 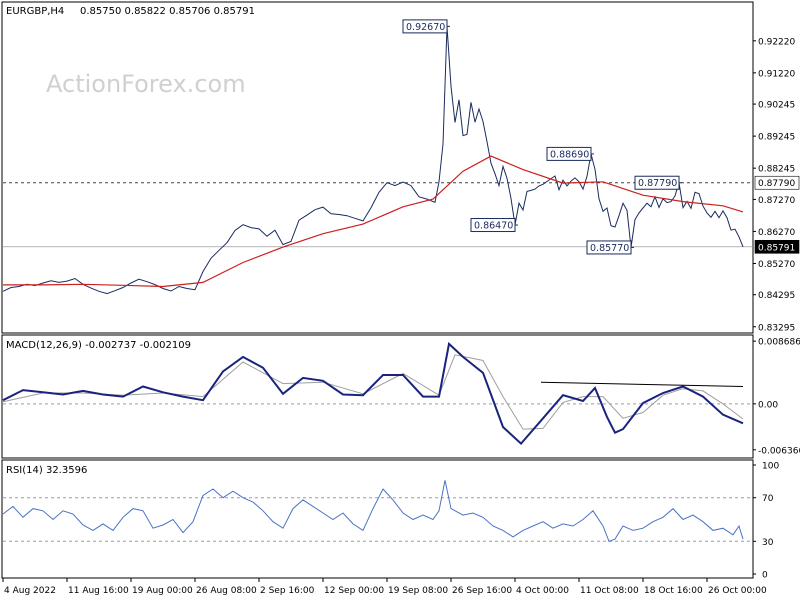 I want to click on annotation-label: 0.87790, so click(x=657, y=183).